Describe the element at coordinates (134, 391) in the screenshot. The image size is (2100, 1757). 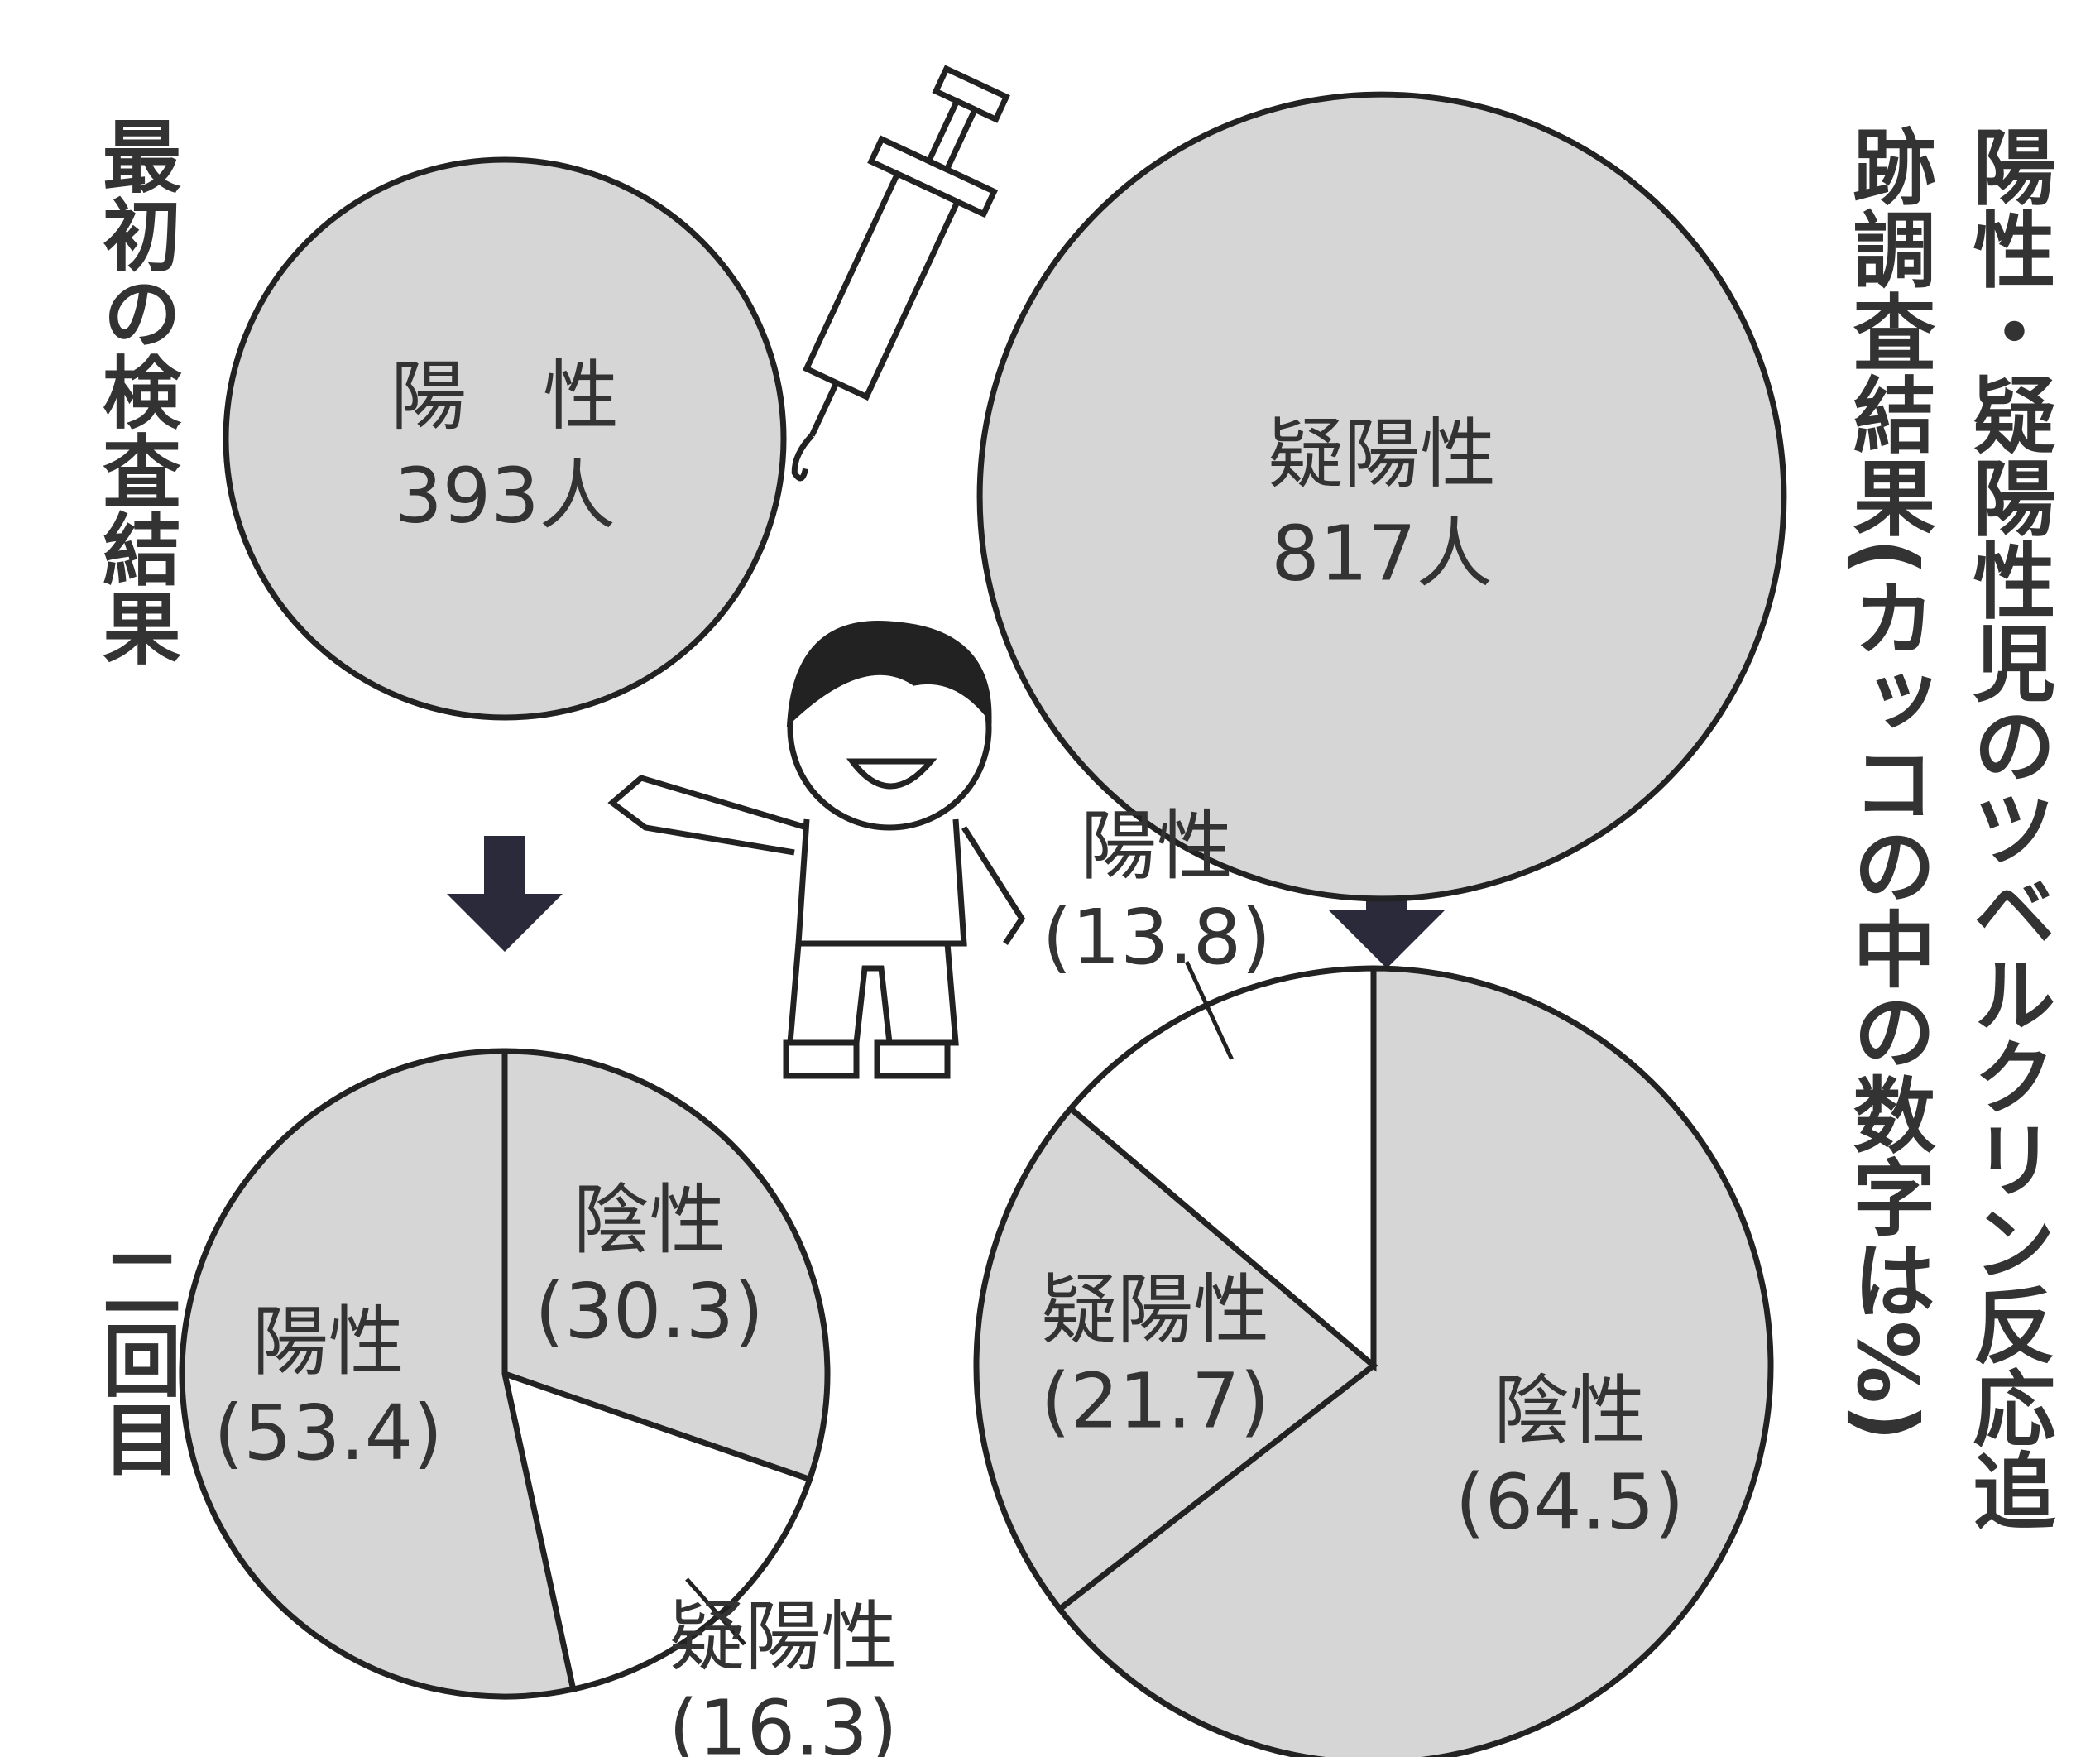
I see `first-test-label: 最初の検査結果` at that location.